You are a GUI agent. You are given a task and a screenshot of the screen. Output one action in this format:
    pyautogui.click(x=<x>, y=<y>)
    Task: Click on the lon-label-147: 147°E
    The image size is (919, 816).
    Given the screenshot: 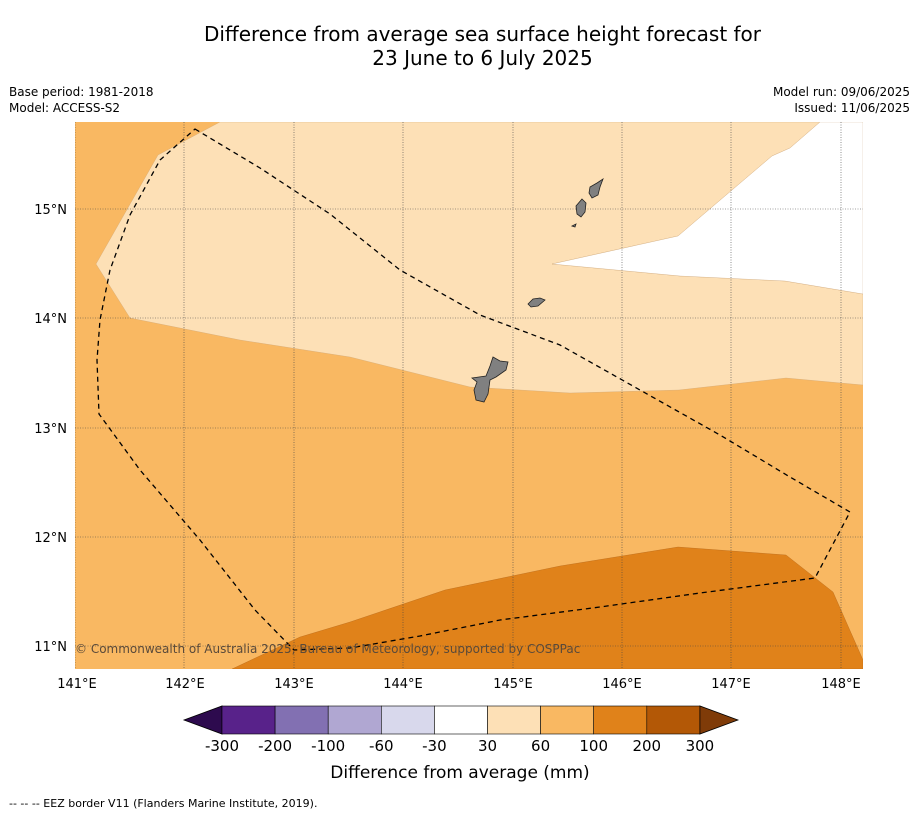 What is the action you would take?
    pyautogui.click(x=731, y=684)
    